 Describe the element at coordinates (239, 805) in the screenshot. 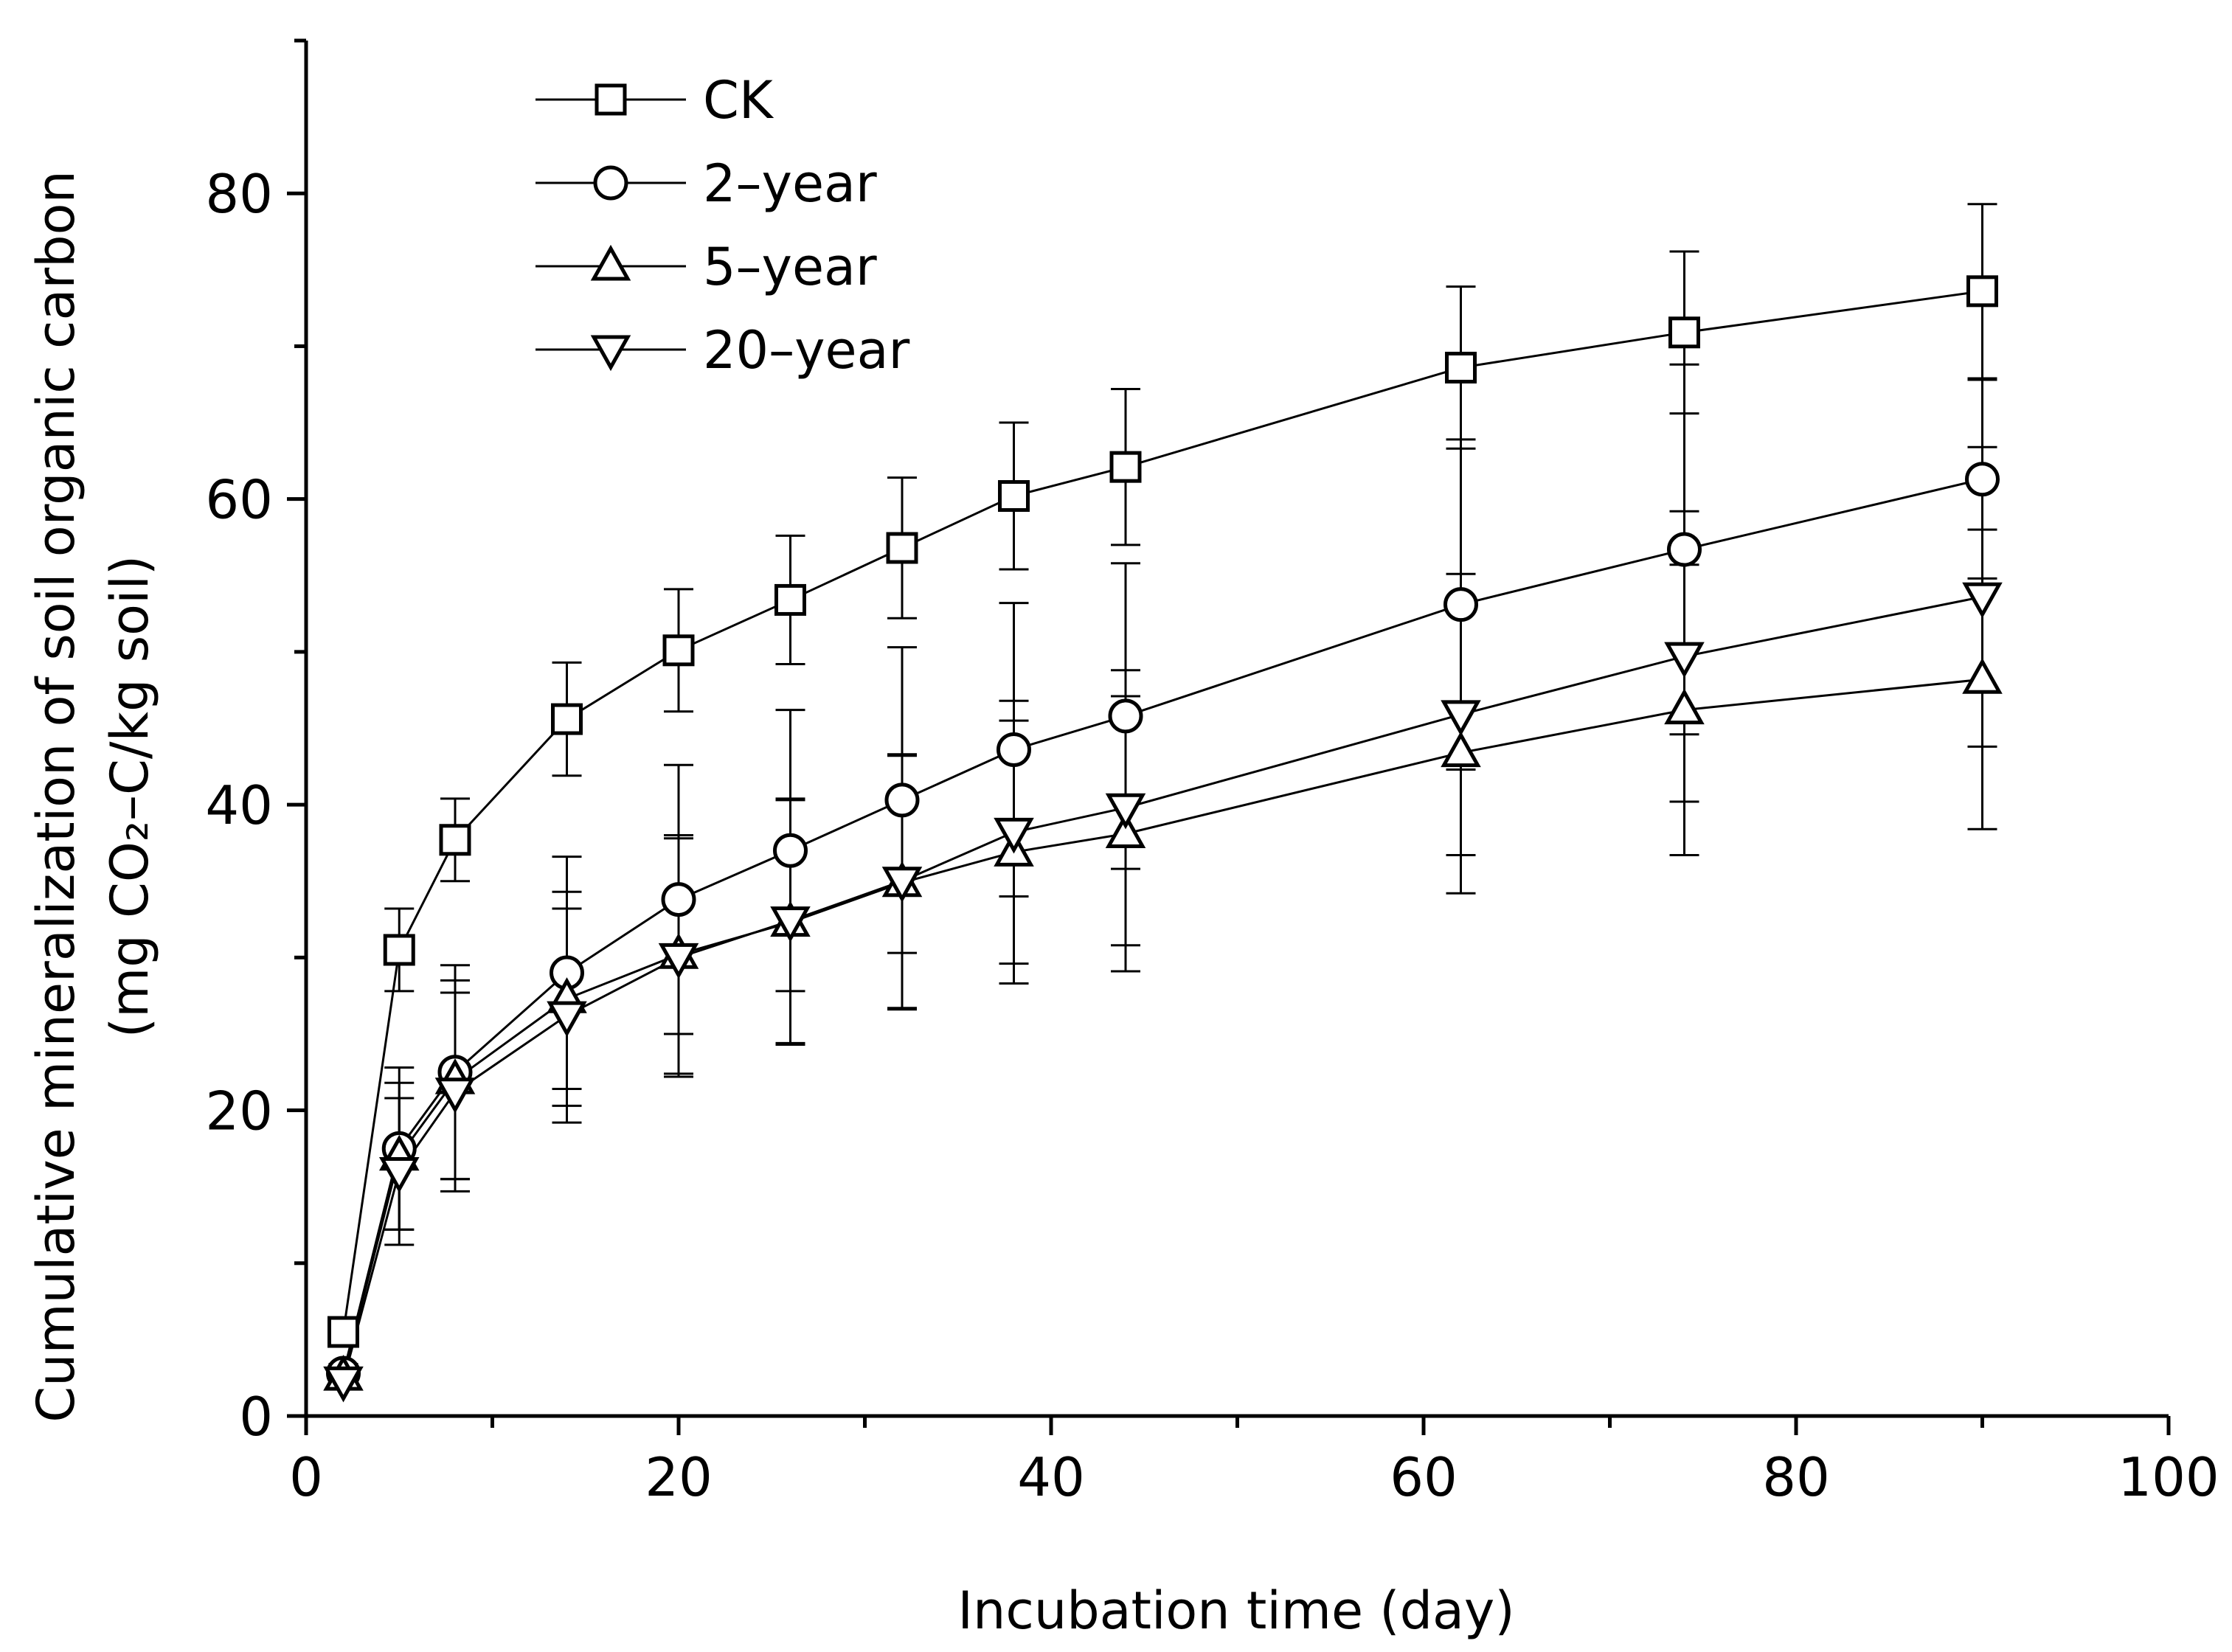

I see `y-tick-label: 40` at that location.